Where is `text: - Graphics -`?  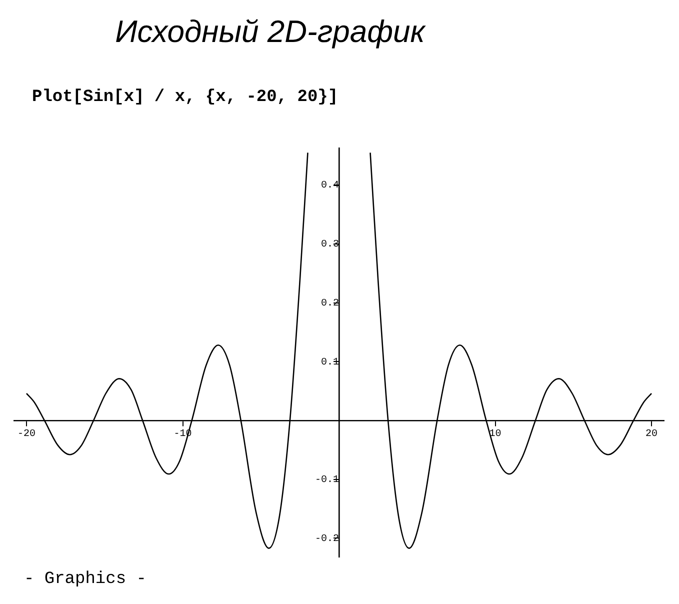 text: - Graphics - is located at coordinates (85, 579).